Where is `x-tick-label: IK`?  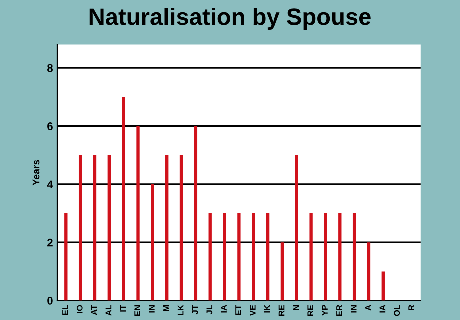
x-tick-label: IK is located at coordinates (267, 309).